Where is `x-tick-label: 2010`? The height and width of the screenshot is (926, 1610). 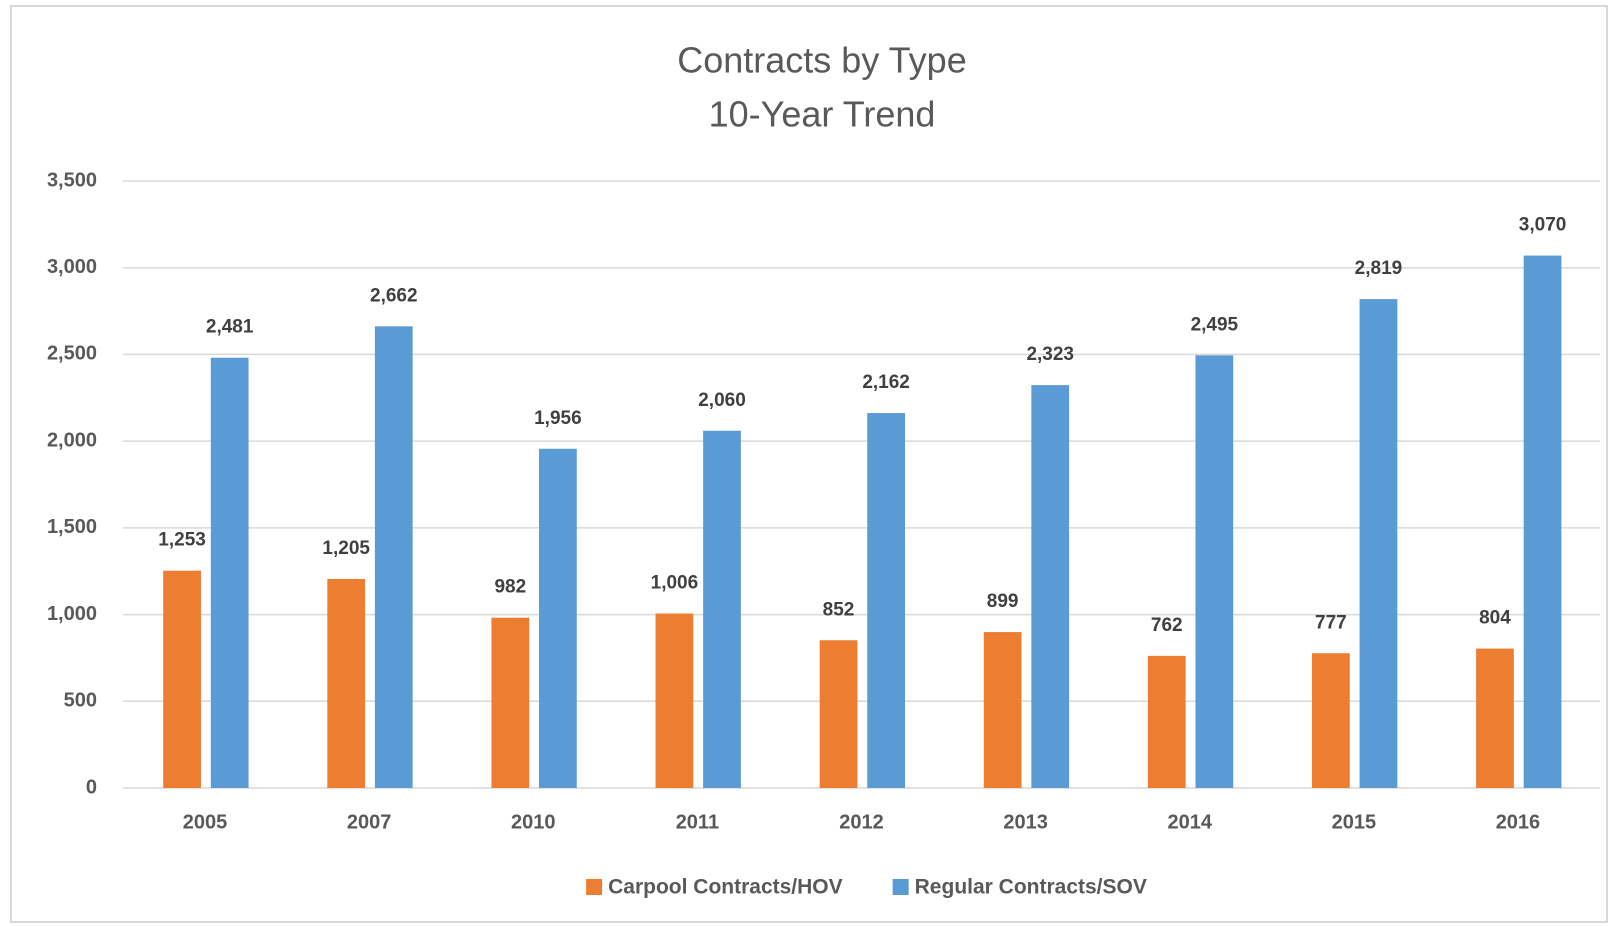
x-tick-label: 2010 is located at coordinates (533, 822).